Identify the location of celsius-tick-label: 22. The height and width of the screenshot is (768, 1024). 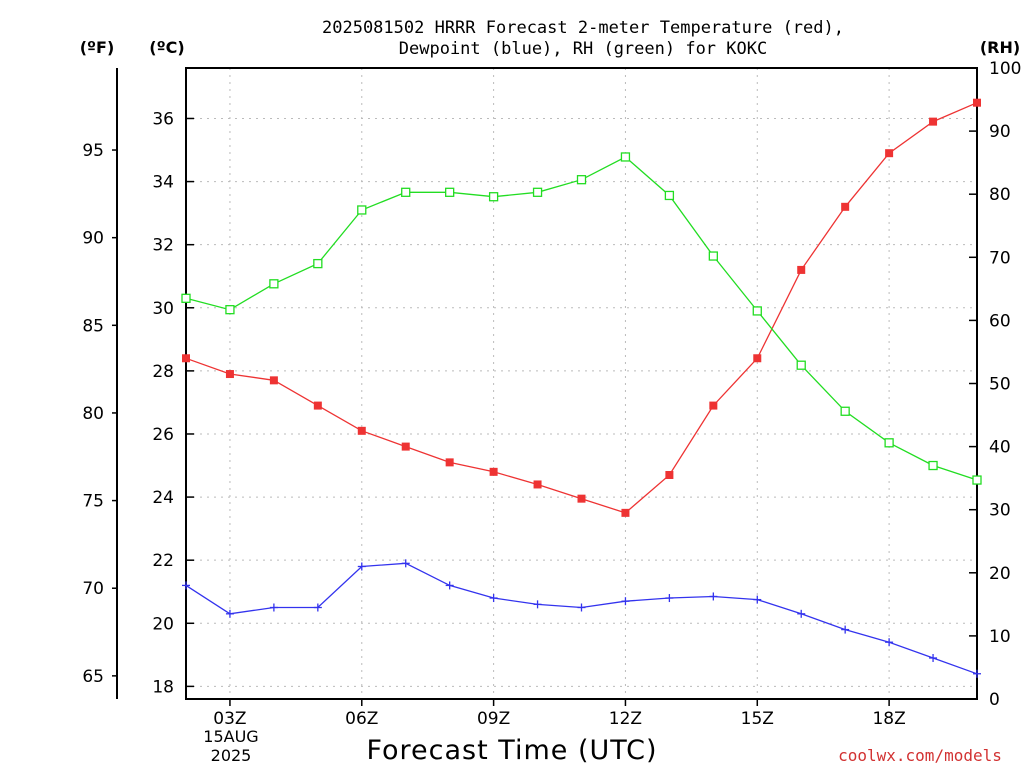
(163, 561).